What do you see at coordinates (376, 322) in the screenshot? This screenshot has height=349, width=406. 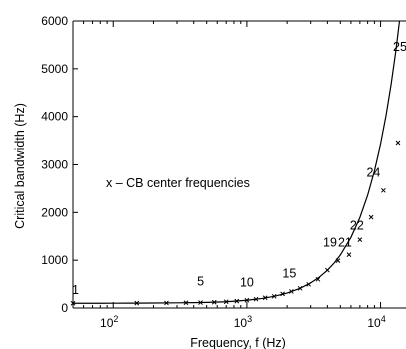 I see `x-tick-label: 10⁴` at bounding box center [376, 322].